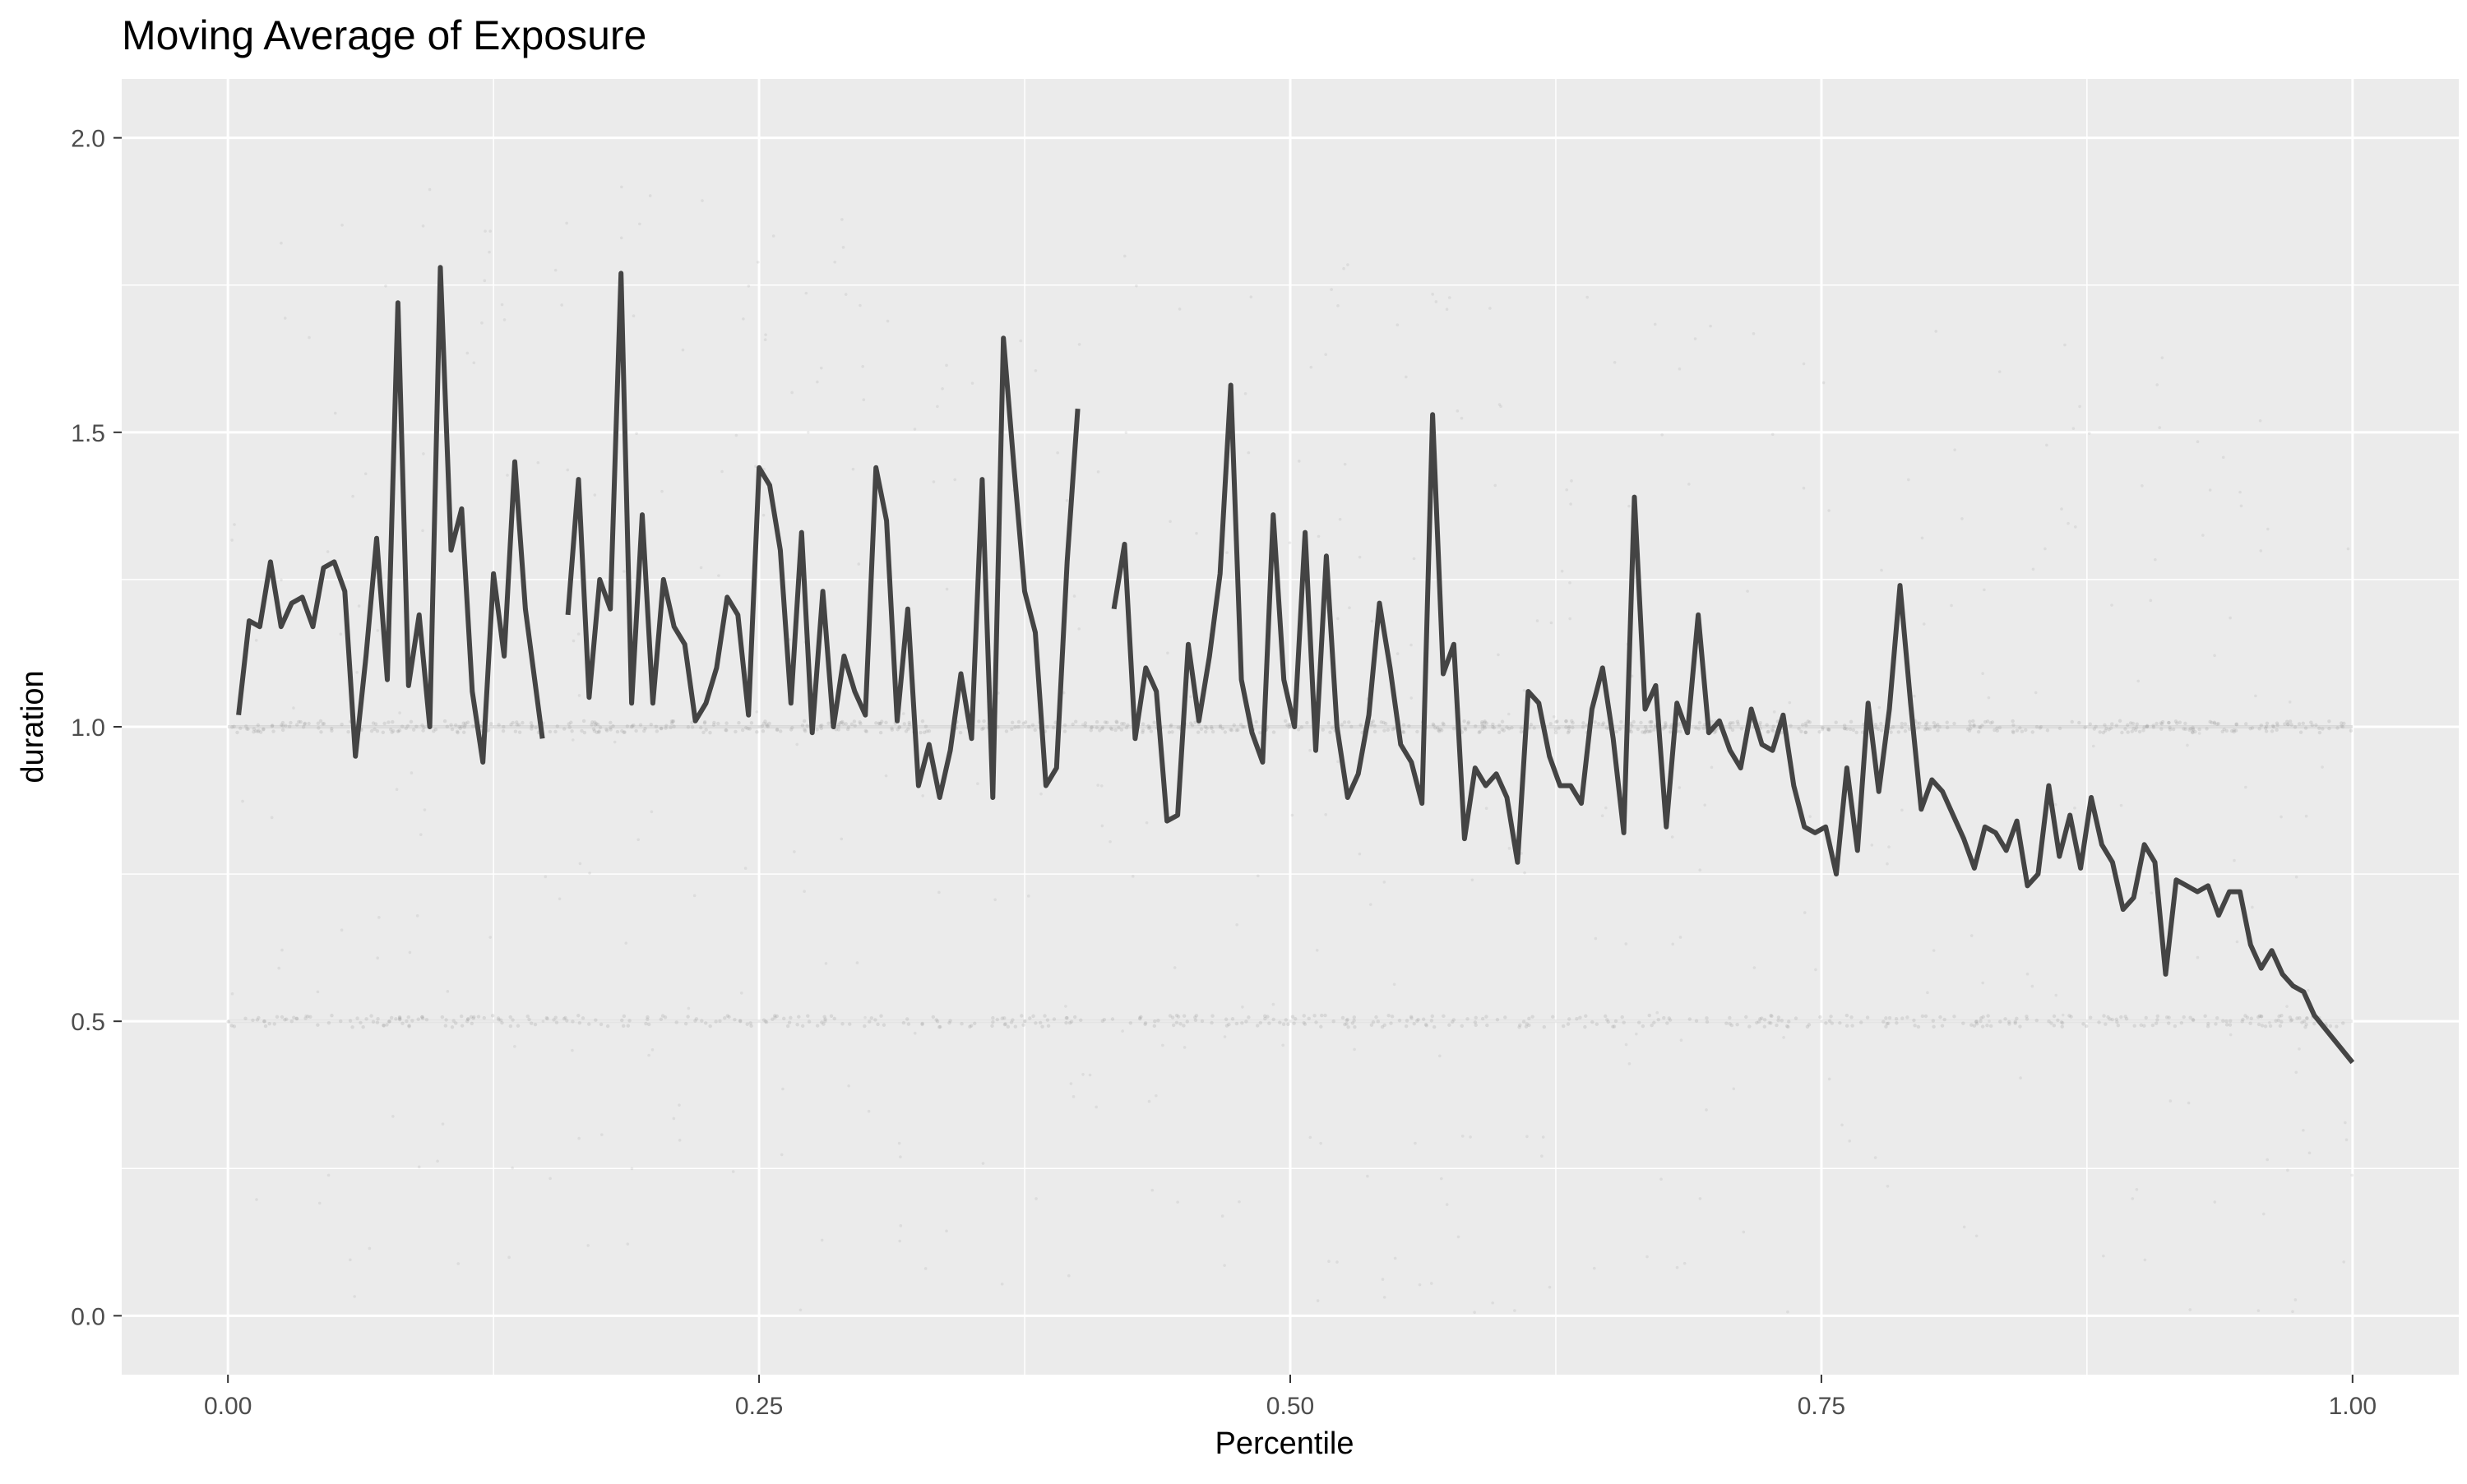 This screenshot has height=1484, width=2467. I want to click on x-tick-label: 0.75, so click(1822, 1406).